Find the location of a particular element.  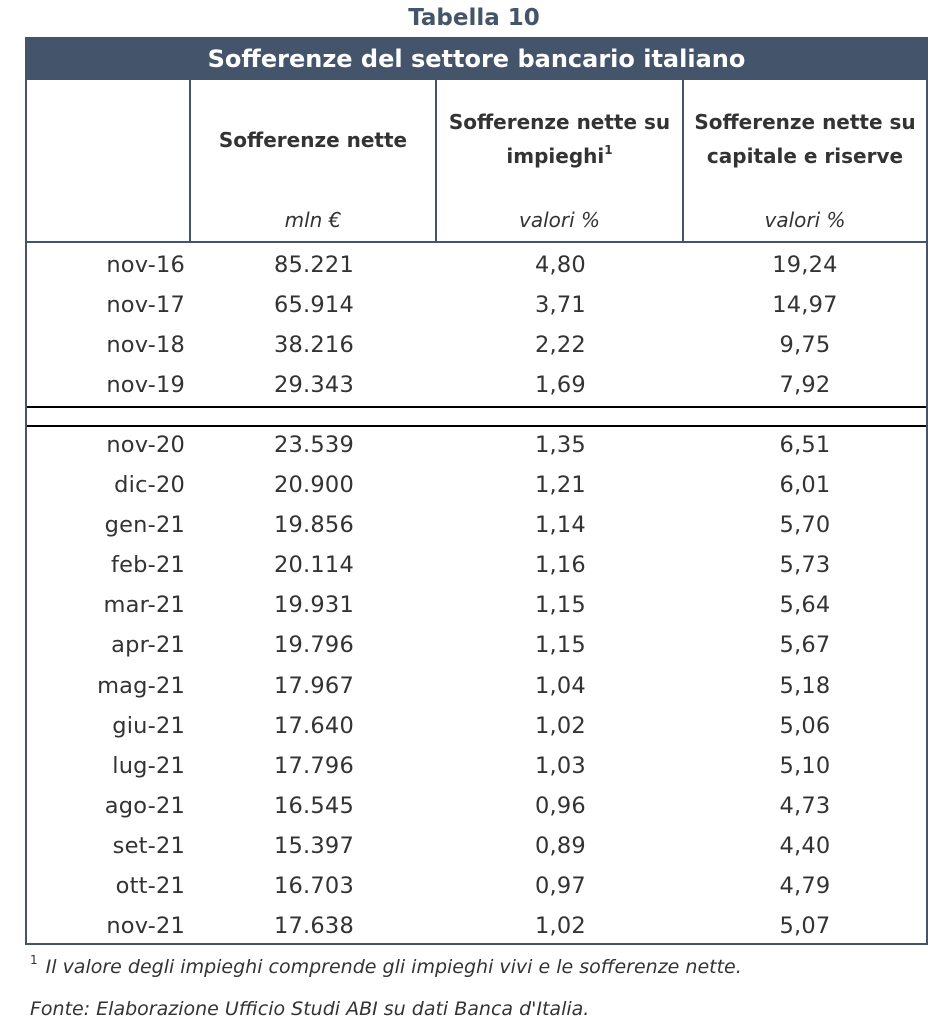

table-row: lug-21 17.796 1,03 5,10 is located at coordinates (476, 766).